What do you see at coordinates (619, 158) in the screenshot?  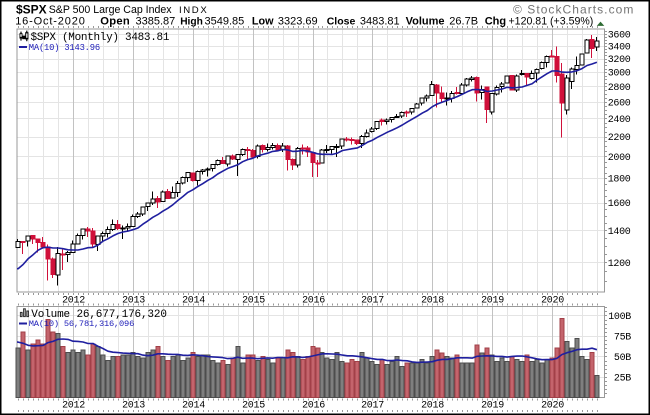 I see `svg-text: 2000` at bounding box center [619, 158].